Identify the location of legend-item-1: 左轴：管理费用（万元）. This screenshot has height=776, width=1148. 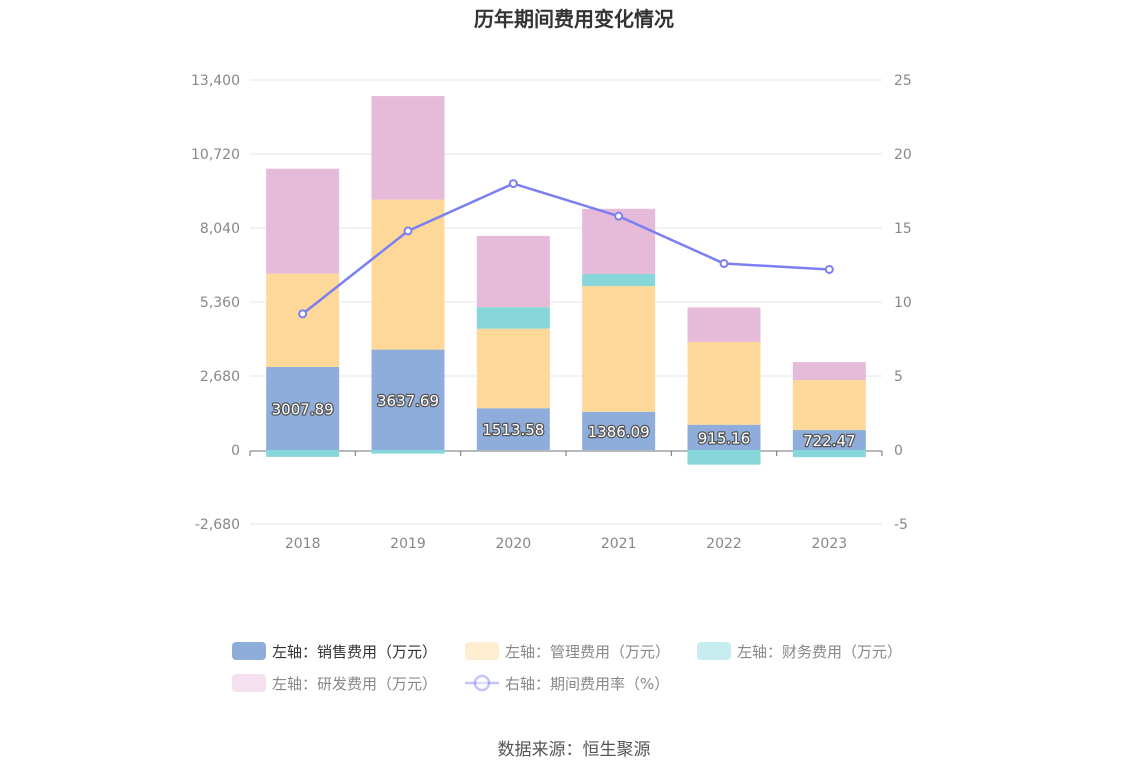
(567, 651).